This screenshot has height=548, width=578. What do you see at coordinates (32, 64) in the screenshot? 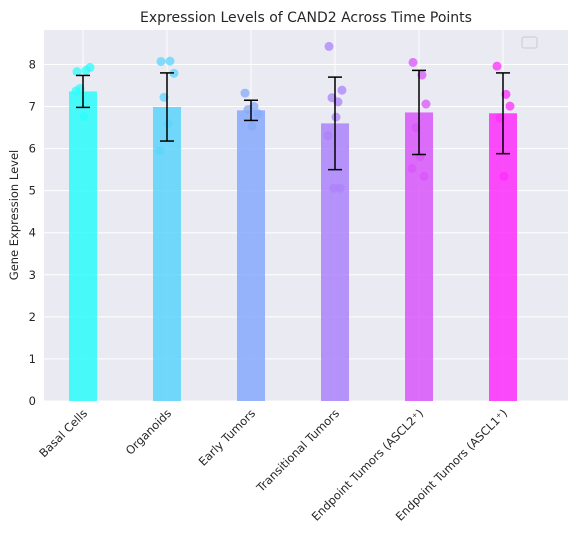
I see `y-tick-label: 8` at bounding box center [32, 64].